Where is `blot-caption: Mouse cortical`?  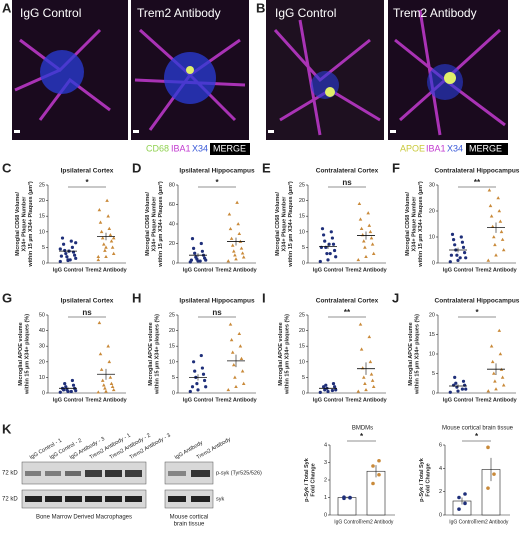
blot-caption: Mouse cortical is located at coordinates (189, 518).